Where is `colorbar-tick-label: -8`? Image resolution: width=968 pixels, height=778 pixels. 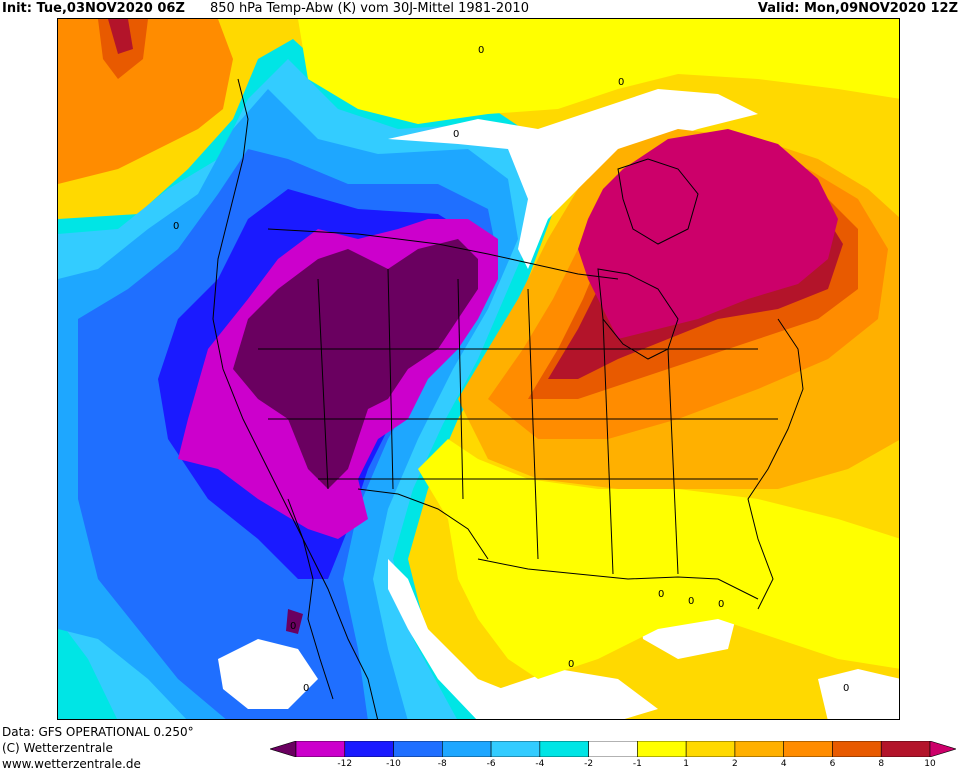
colorbar-tick-label: -8 is located at coordinates (442, 764).